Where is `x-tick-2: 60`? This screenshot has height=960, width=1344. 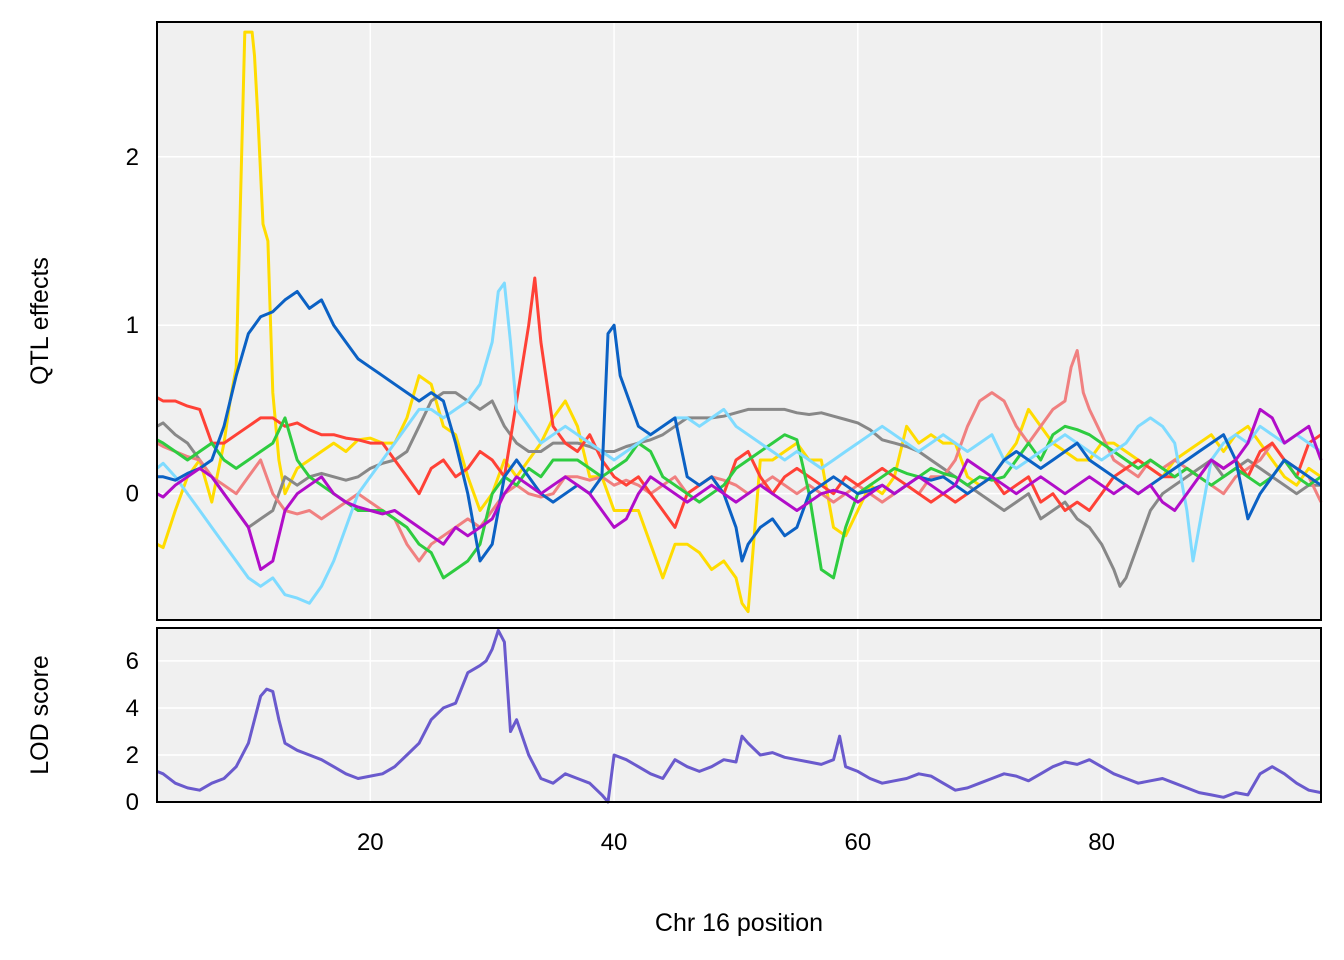
x-tick-2: 60 is located at coordinates (857, 842).